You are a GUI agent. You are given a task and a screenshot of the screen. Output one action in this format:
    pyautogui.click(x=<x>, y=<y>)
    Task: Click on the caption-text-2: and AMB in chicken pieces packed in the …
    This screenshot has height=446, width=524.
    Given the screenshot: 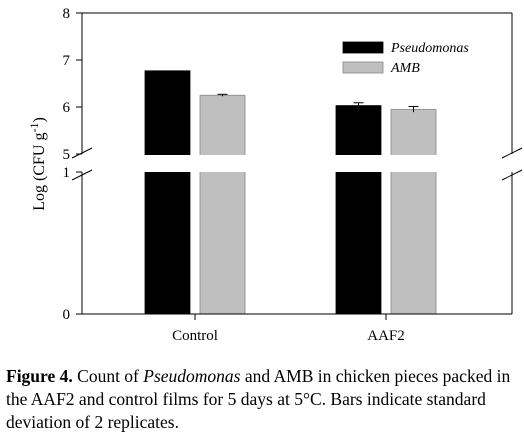 What is the action you would take?
    pyautogui.click(x=258, y=399)
    